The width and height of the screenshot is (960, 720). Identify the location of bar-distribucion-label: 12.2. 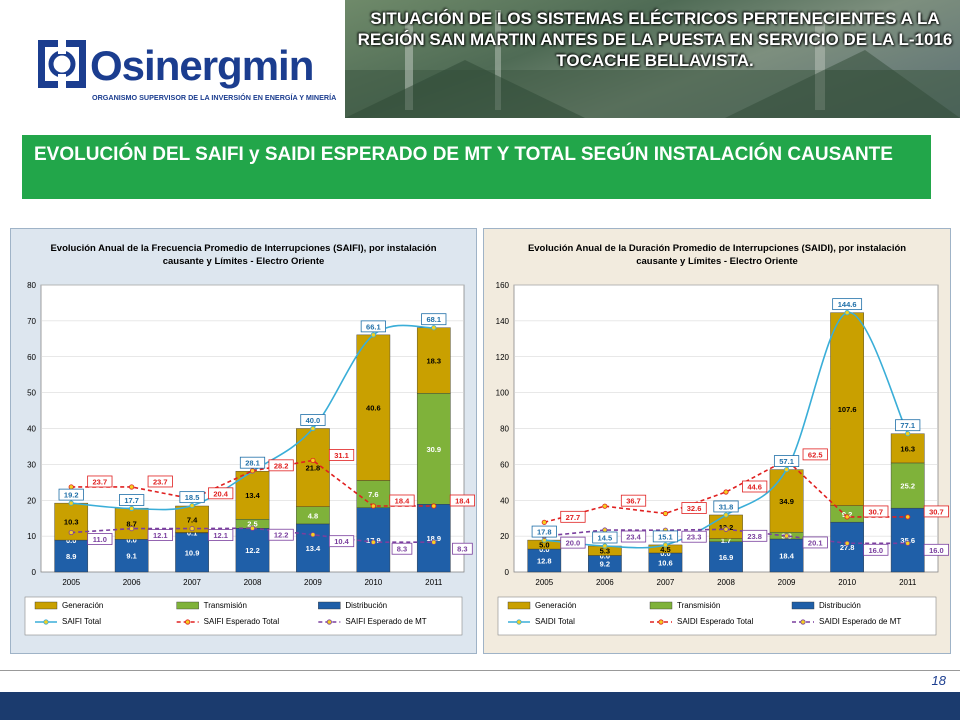
(252, 550).